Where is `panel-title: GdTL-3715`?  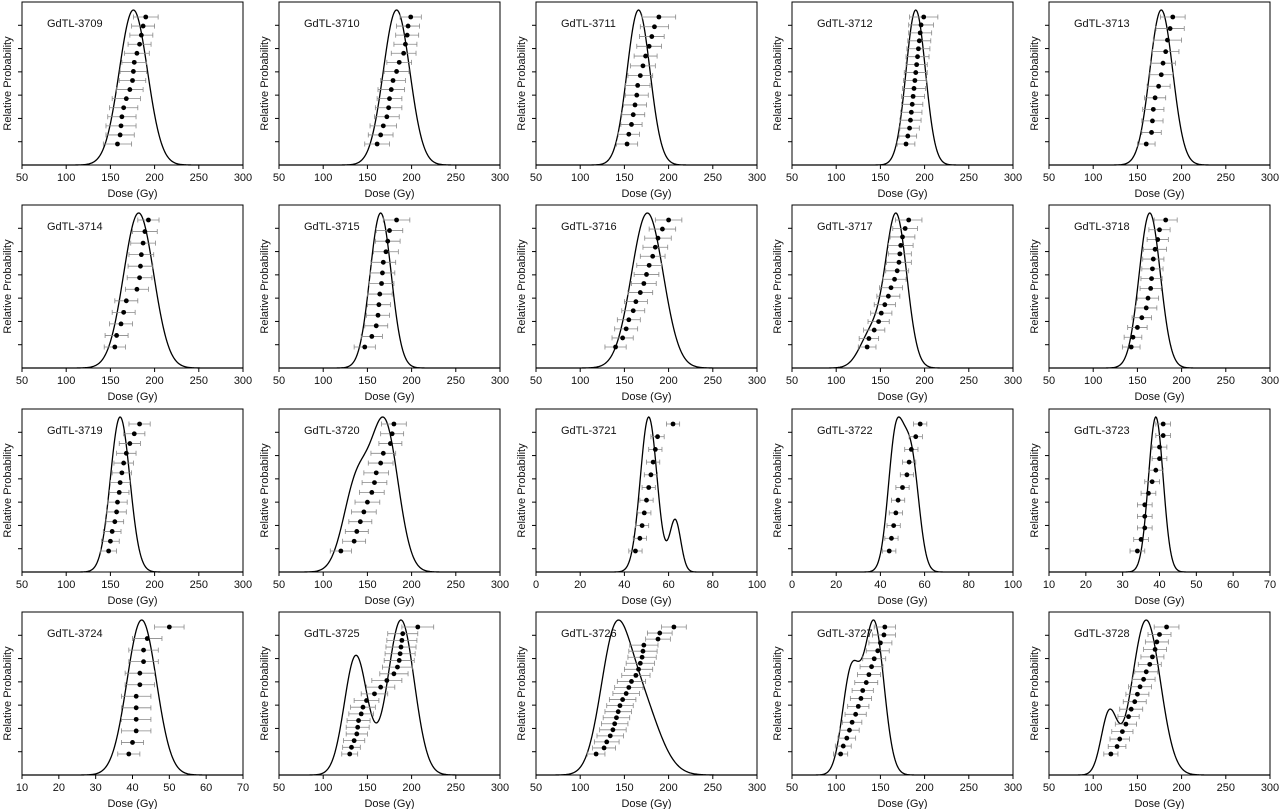 panel-title: GdTL-3715 is located at coordinates (332, 227).